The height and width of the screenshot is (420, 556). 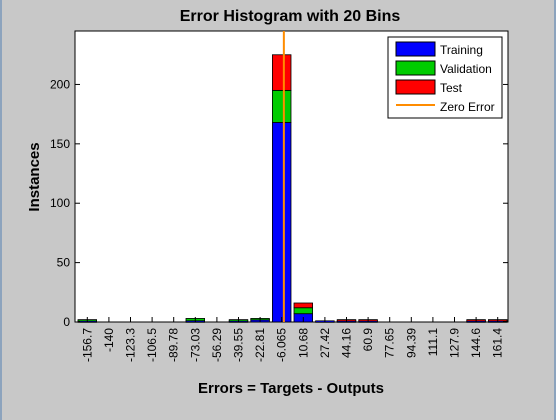 What do you see at coordinates (303, 343) in the screenshot?
I see `x-tick-label: 10.68` at bounding box center [303, 343].